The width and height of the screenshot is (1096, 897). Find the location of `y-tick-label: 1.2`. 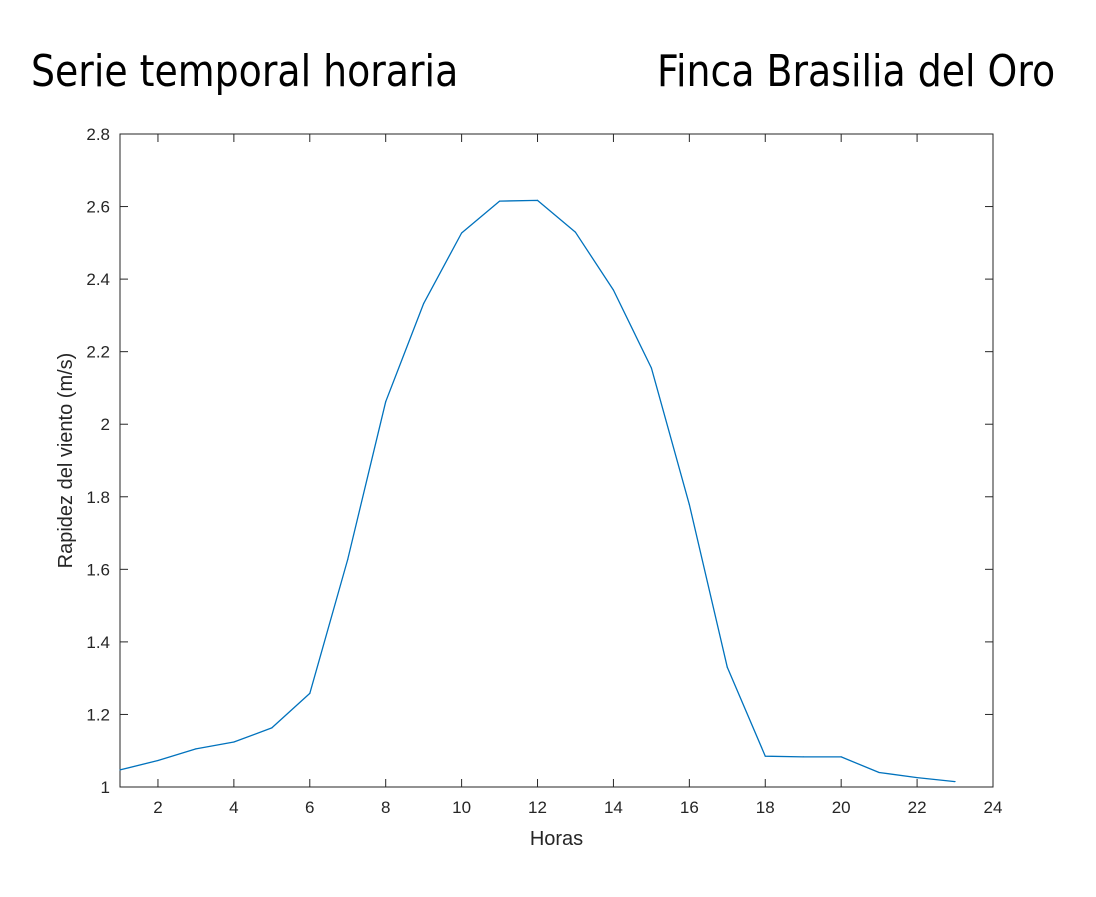

y-tick-label: 1.2 is located at coordinates (98, 714).